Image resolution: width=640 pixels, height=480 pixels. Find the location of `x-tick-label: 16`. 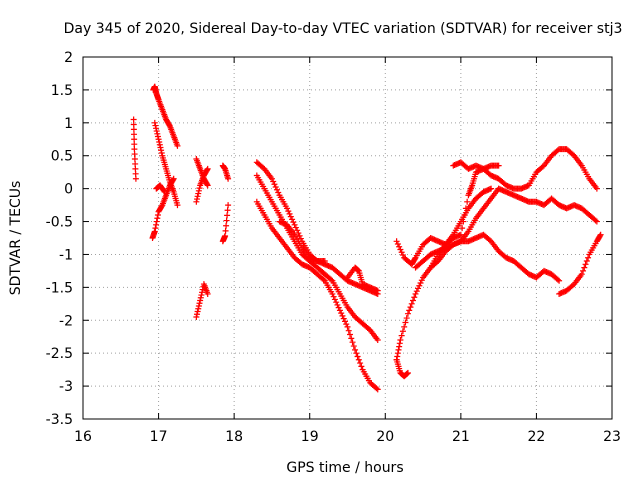

x-tick-label: 16 is located at coordinates (83, 437).